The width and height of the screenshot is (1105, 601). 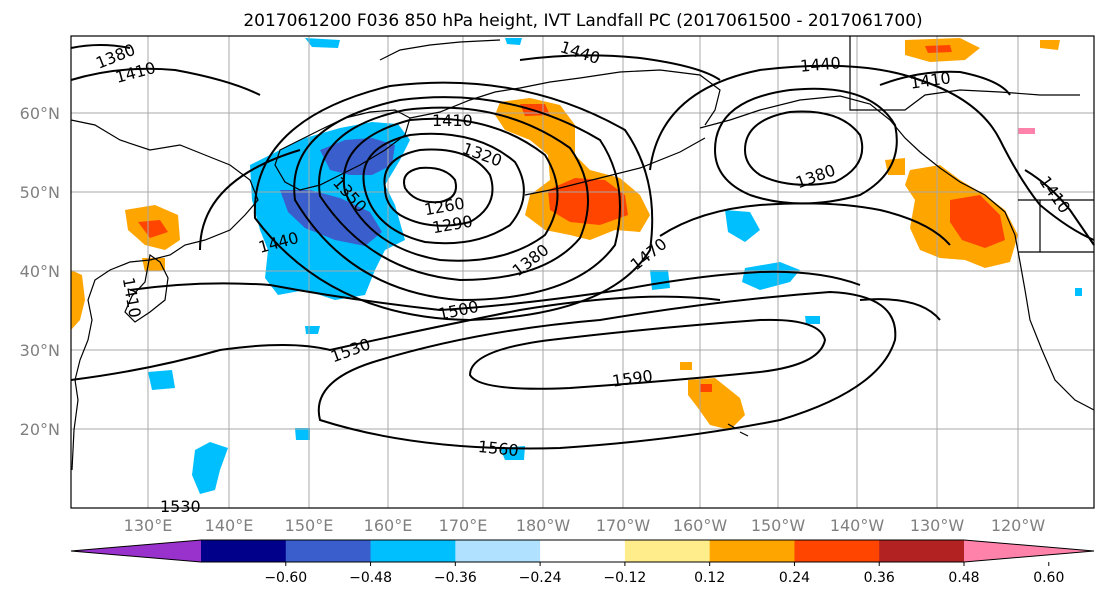 What do you see at coordinates (543, 525) in the screenshot?
I see `lon-label: 180°W` at bounding box center [543, 525].